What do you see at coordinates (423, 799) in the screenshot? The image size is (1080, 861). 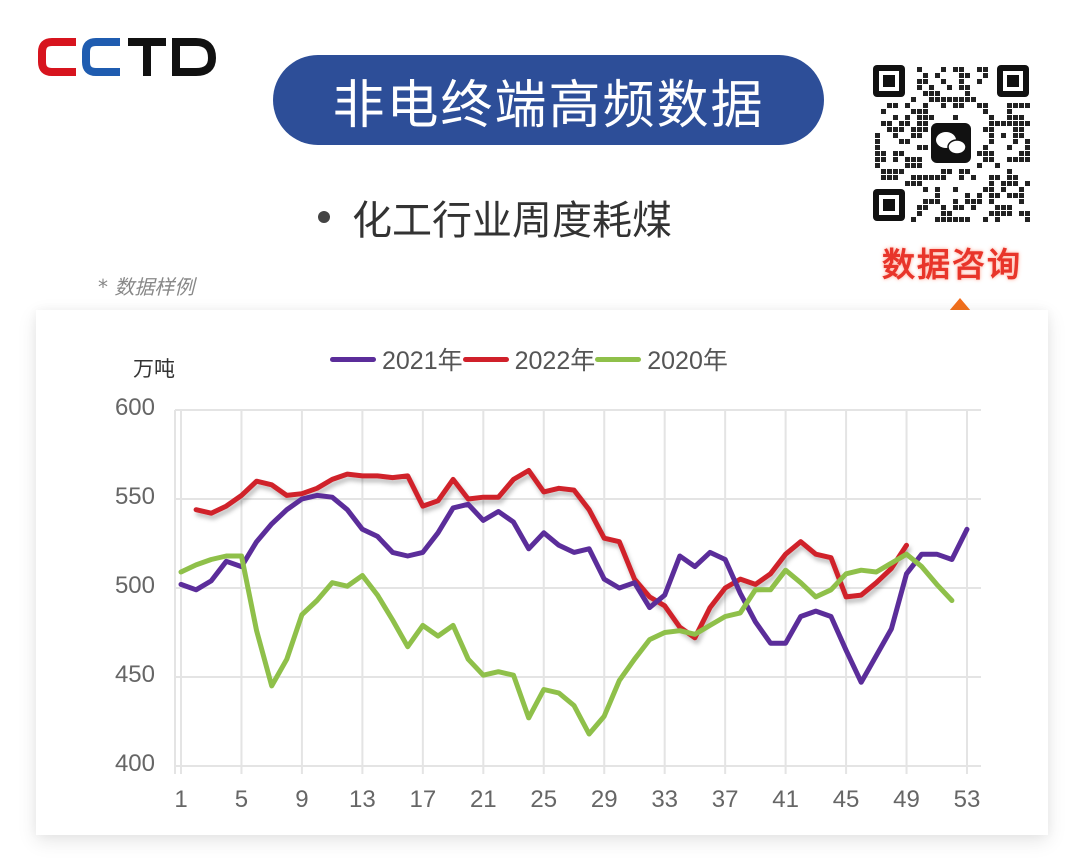 I see `x-tick-label: 17` at bounding box center [423, 799].